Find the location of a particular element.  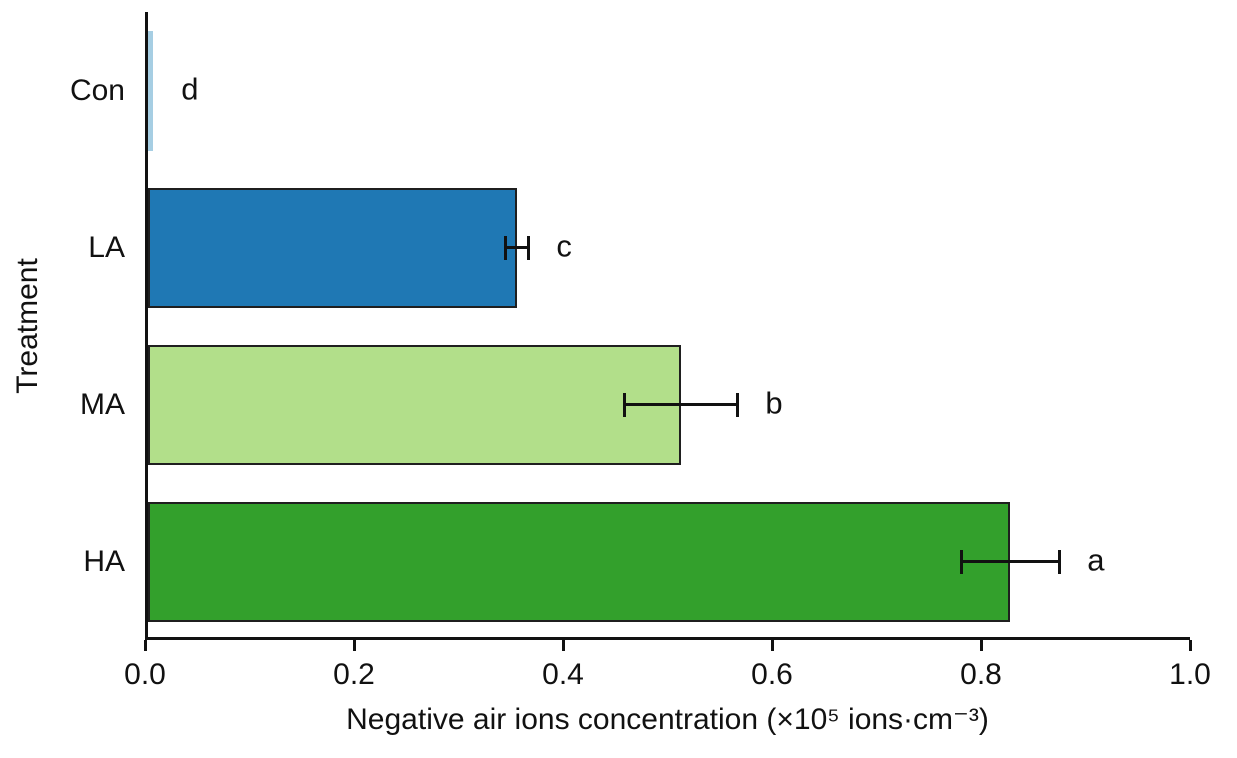

significance-letter-ma: b is located at coordinates (774, 403).